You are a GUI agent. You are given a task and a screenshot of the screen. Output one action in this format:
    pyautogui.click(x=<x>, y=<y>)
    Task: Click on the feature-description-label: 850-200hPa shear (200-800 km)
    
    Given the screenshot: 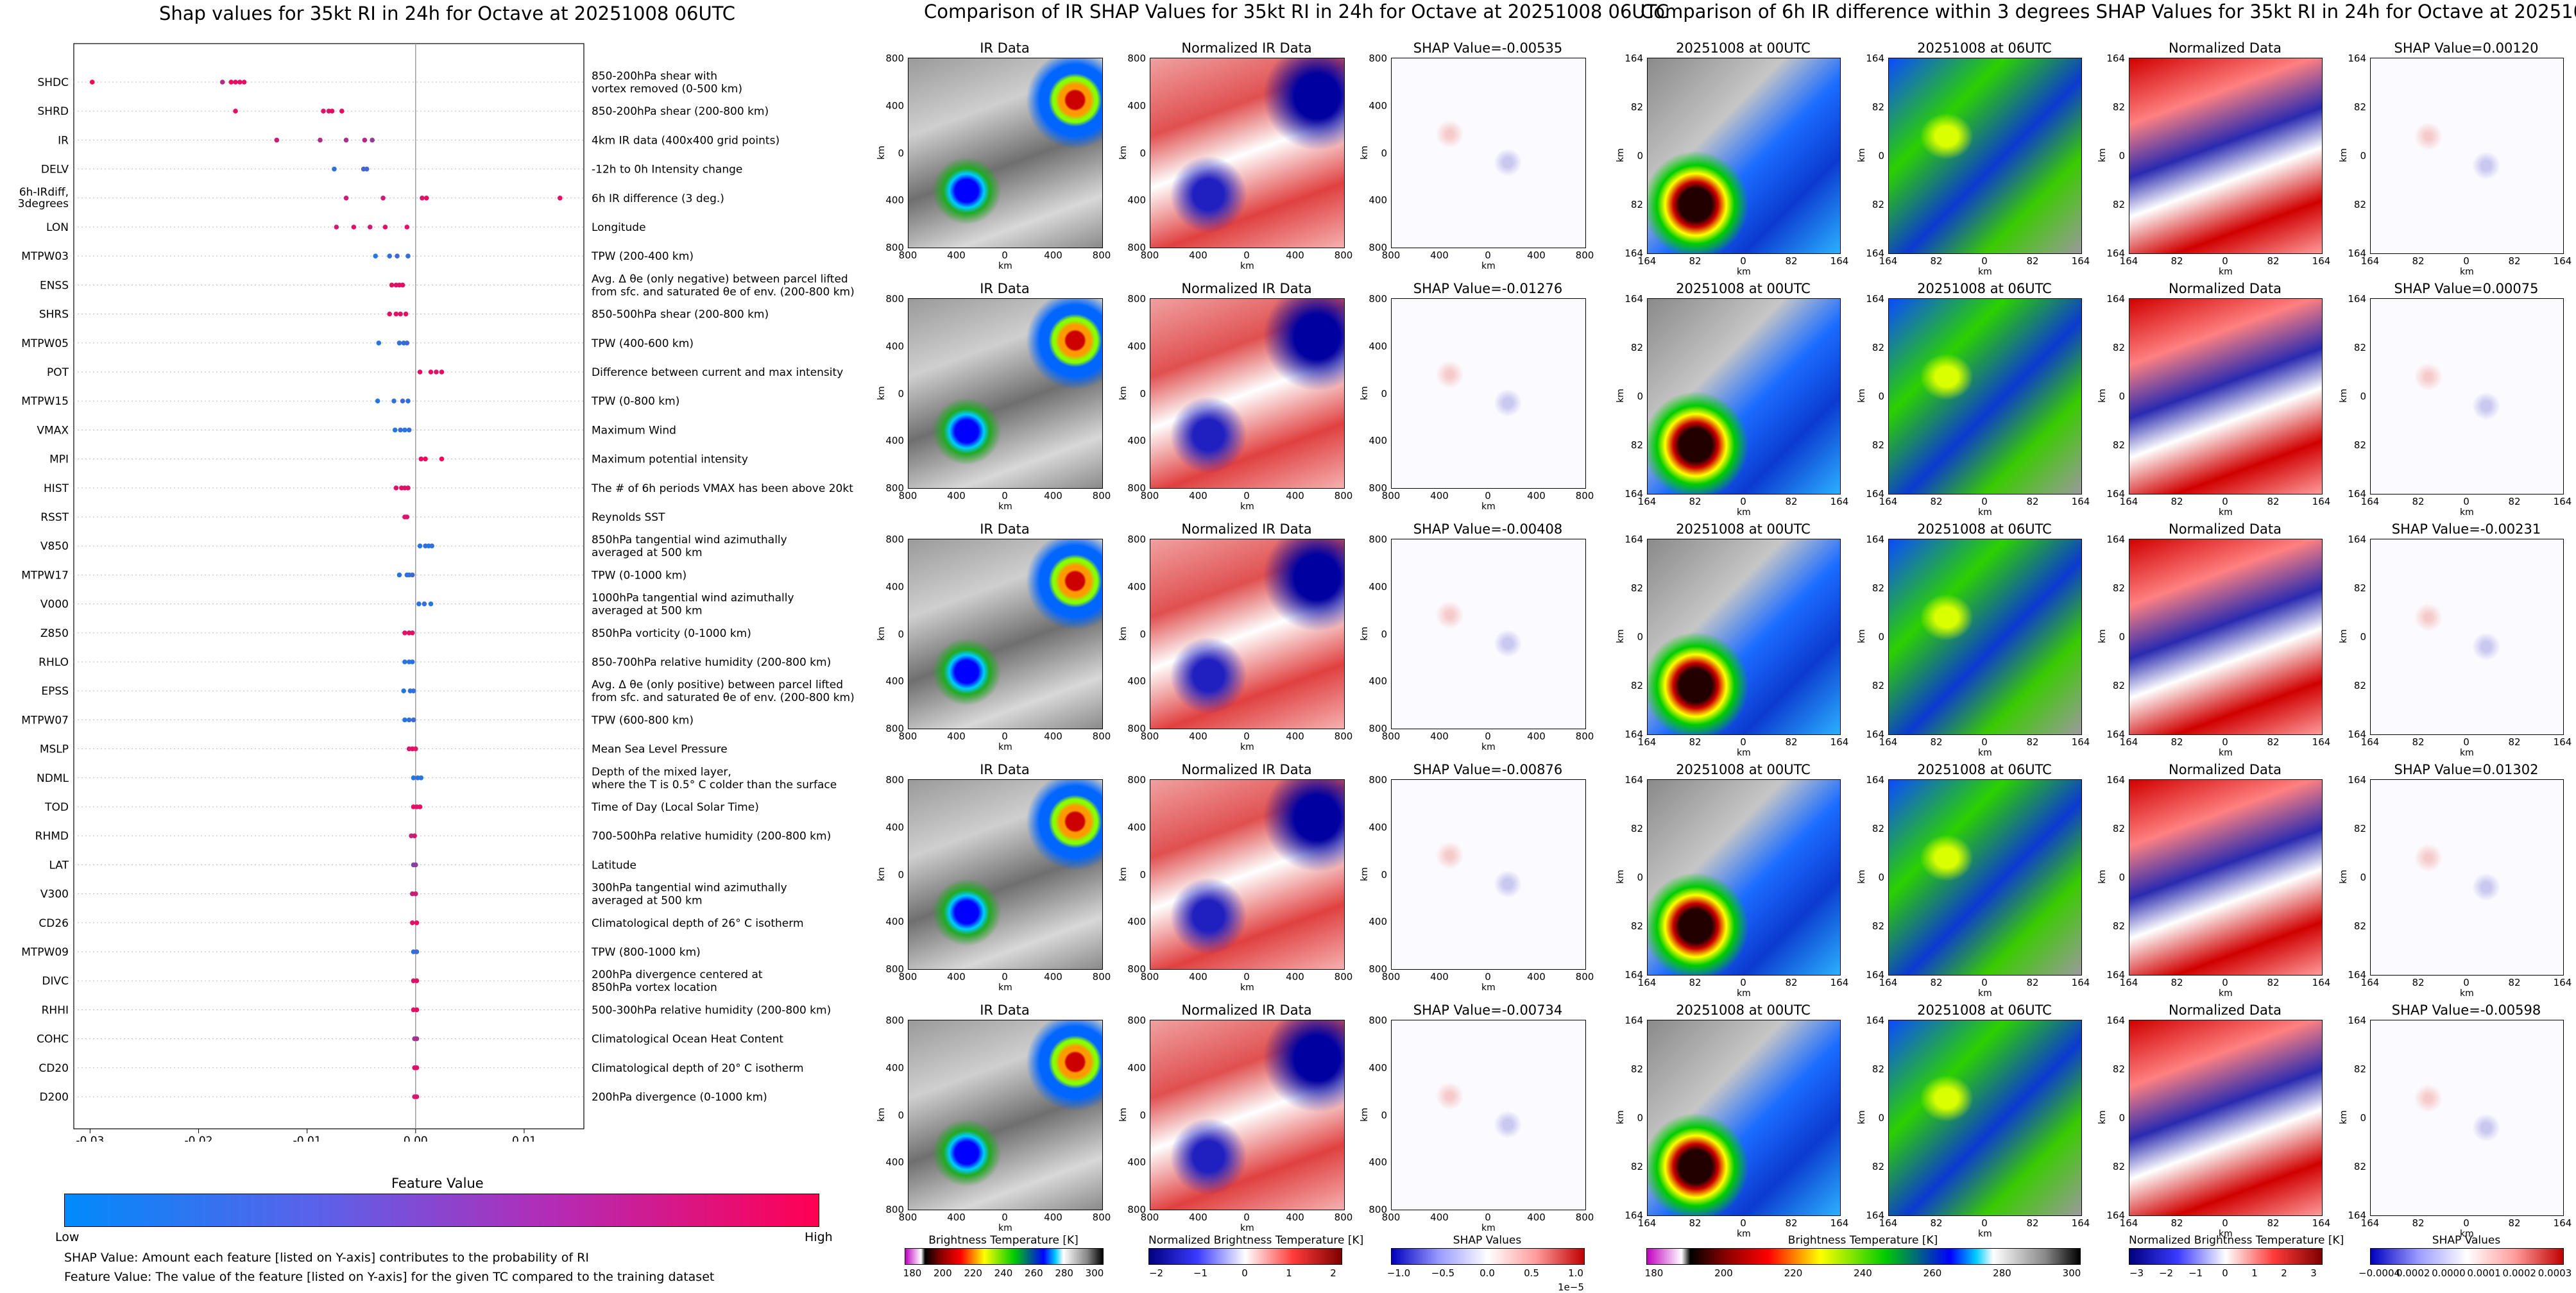 What is the action you would take?
    pyautogui.click(x=681, y=111)
    